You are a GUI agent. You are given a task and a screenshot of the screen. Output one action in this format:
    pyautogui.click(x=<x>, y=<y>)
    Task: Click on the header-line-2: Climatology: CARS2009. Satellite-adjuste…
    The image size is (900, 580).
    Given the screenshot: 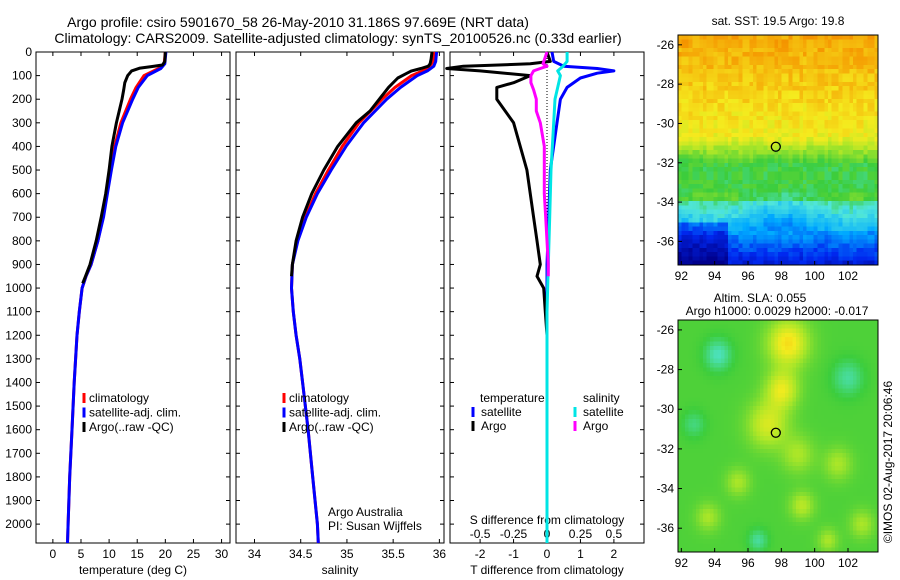 What is the action you would take?
    pyautogui.click(x=337, y=38)
    